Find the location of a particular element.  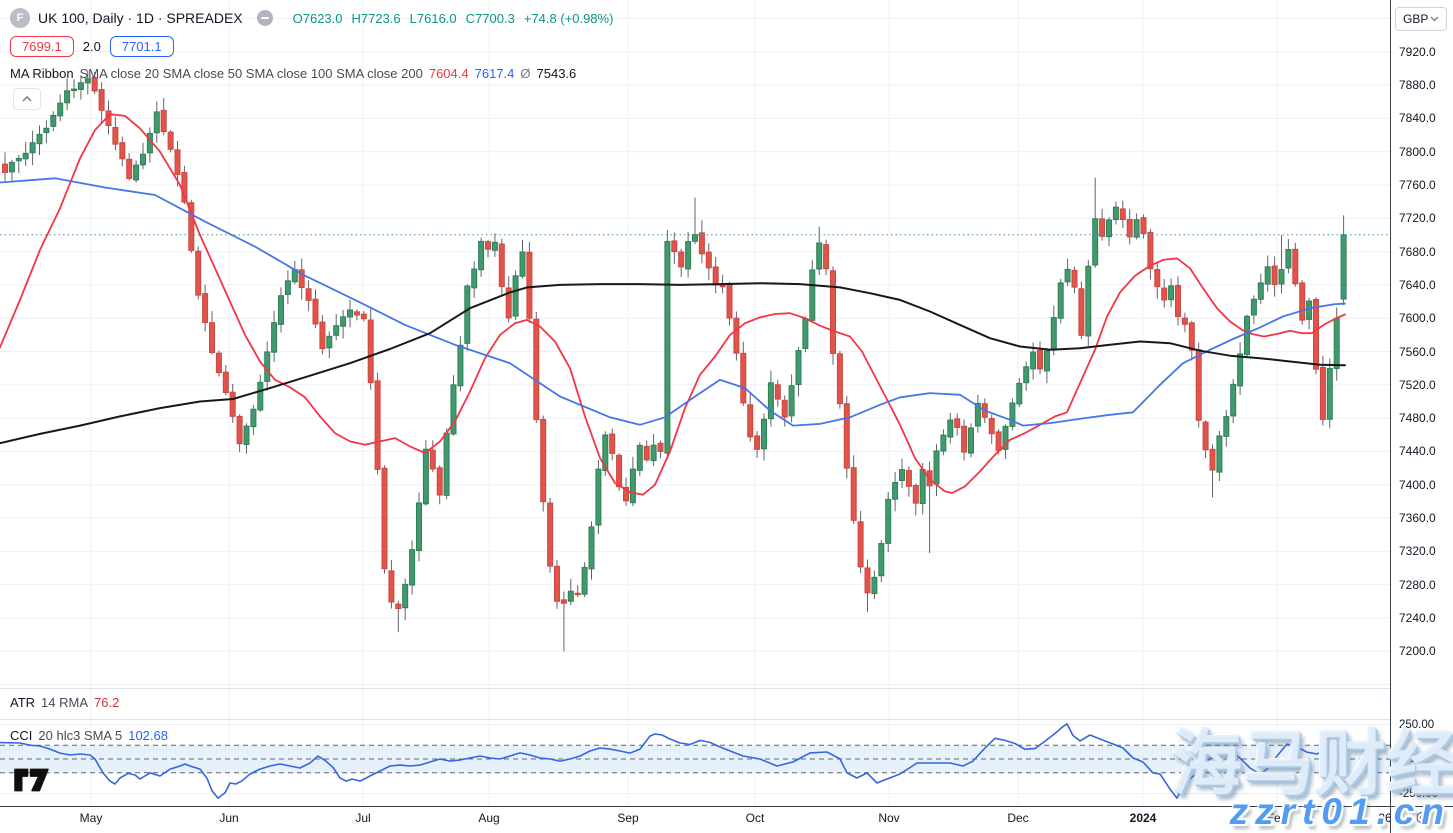

sell-button: 7699.1 is located at coordinates (42, 46).